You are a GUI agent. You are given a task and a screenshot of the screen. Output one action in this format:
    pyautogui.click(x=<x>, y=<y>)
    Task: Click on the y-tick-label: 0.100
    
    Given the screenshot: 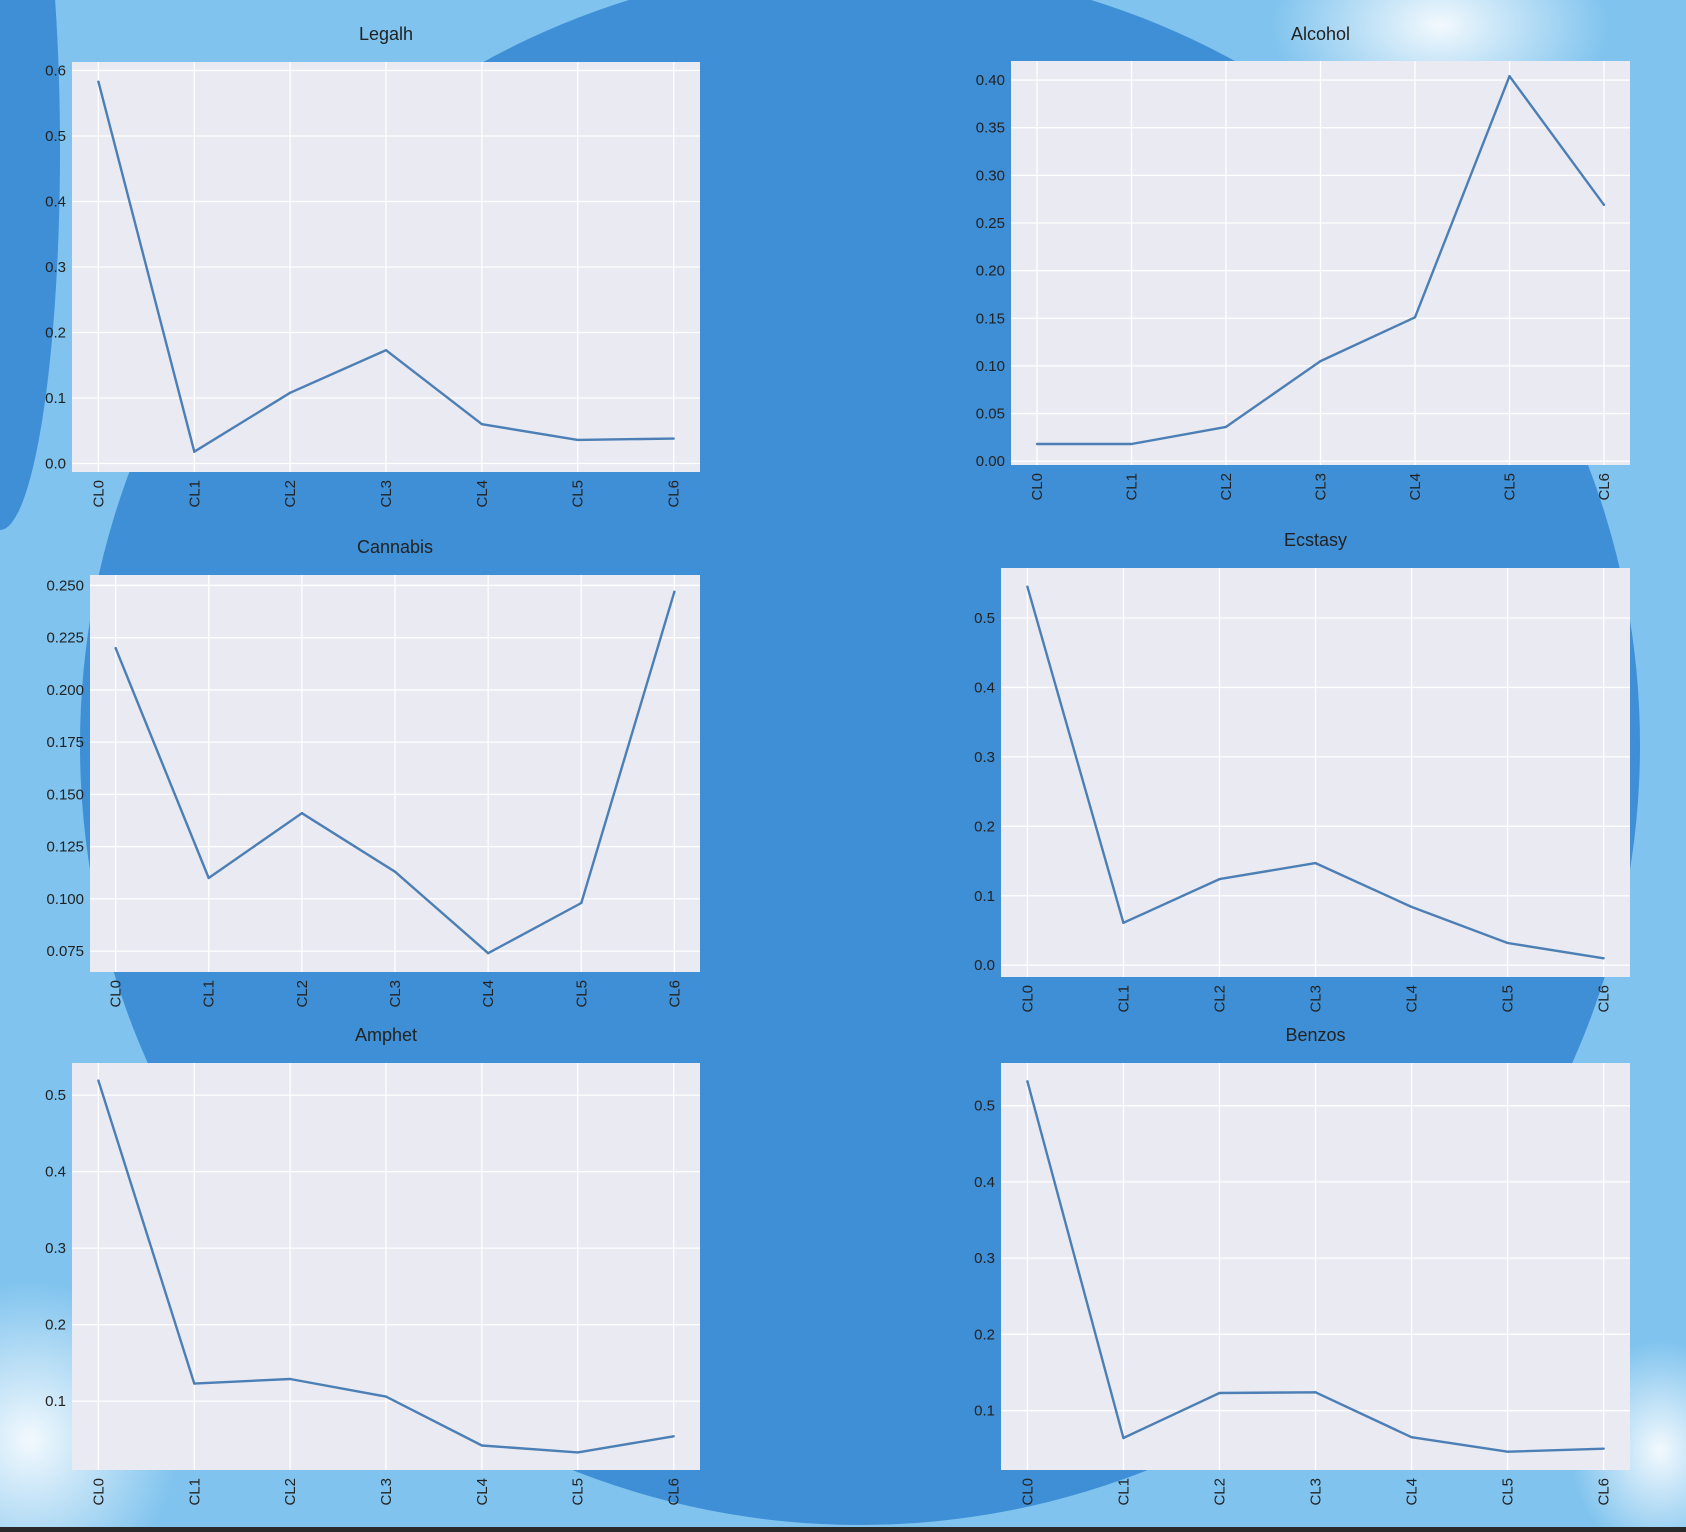 What is the action you would take?
    pyautogui.click(x=65, y=899)
    